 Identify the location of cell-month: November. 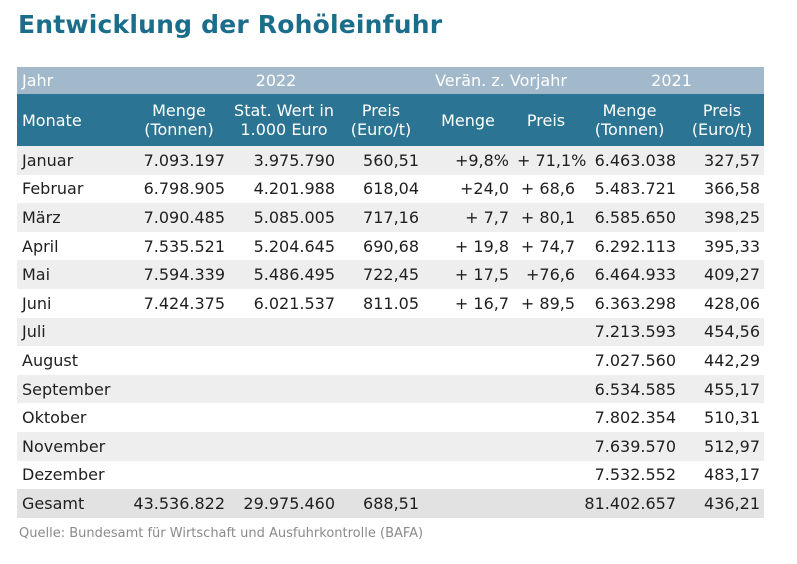
(73, 446).